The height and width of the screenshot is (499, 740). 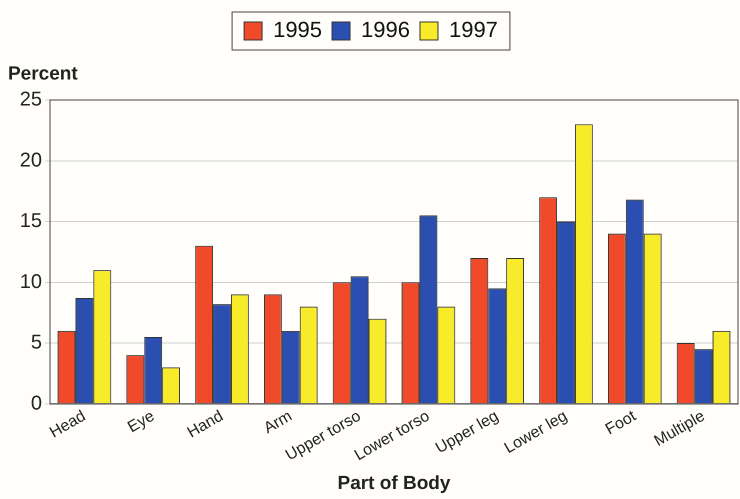 I want to click on x-tick-label: Arm, so click(x=278, y=423).